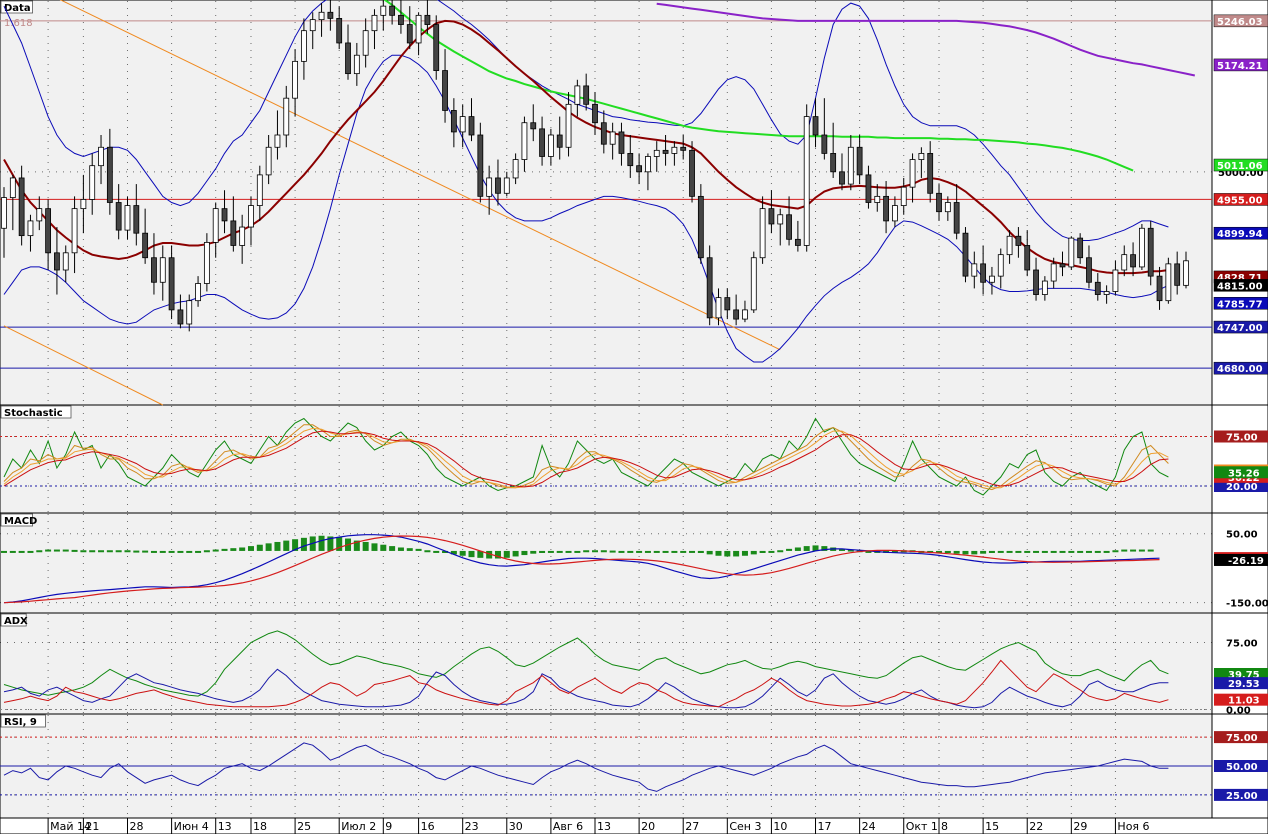  I want to click on stochastic-series-line, so click(586, 457).